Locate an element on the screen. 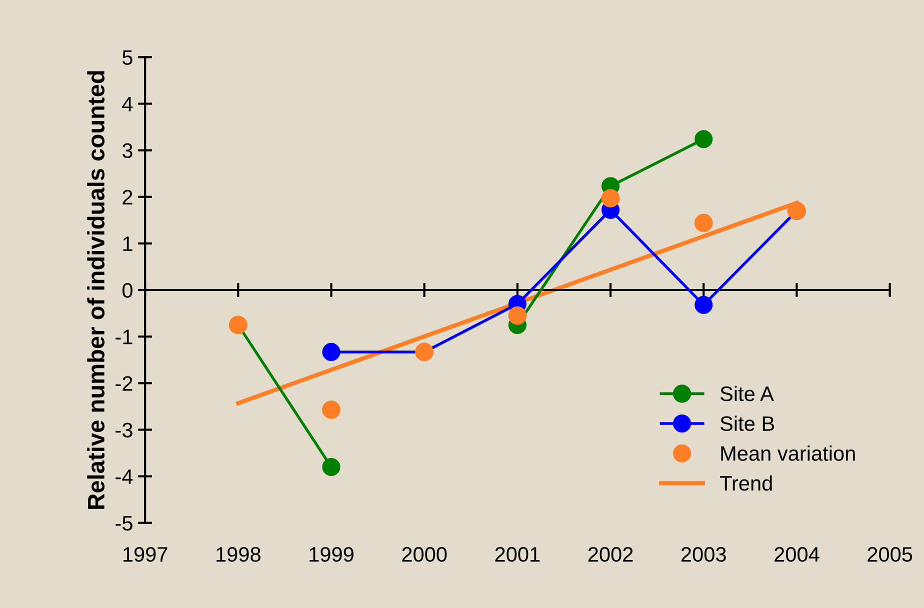  y-tick-label: -3 is located at coordinates (124, 430).